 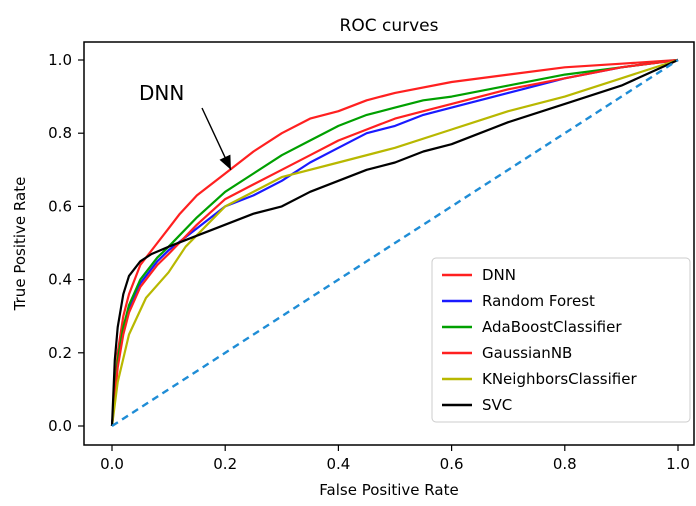 I want to click on y-tick-label: 0.2, so click(x=60, y=353).